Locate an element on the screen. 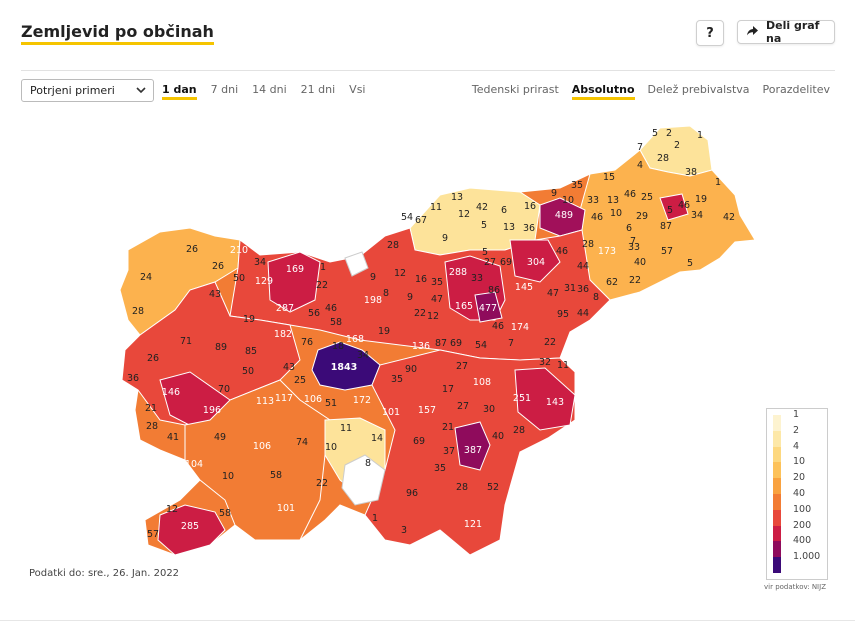 The image size is (855, 622). tab-view-0: Tedenski prirast is located at coordinates (515, 89).